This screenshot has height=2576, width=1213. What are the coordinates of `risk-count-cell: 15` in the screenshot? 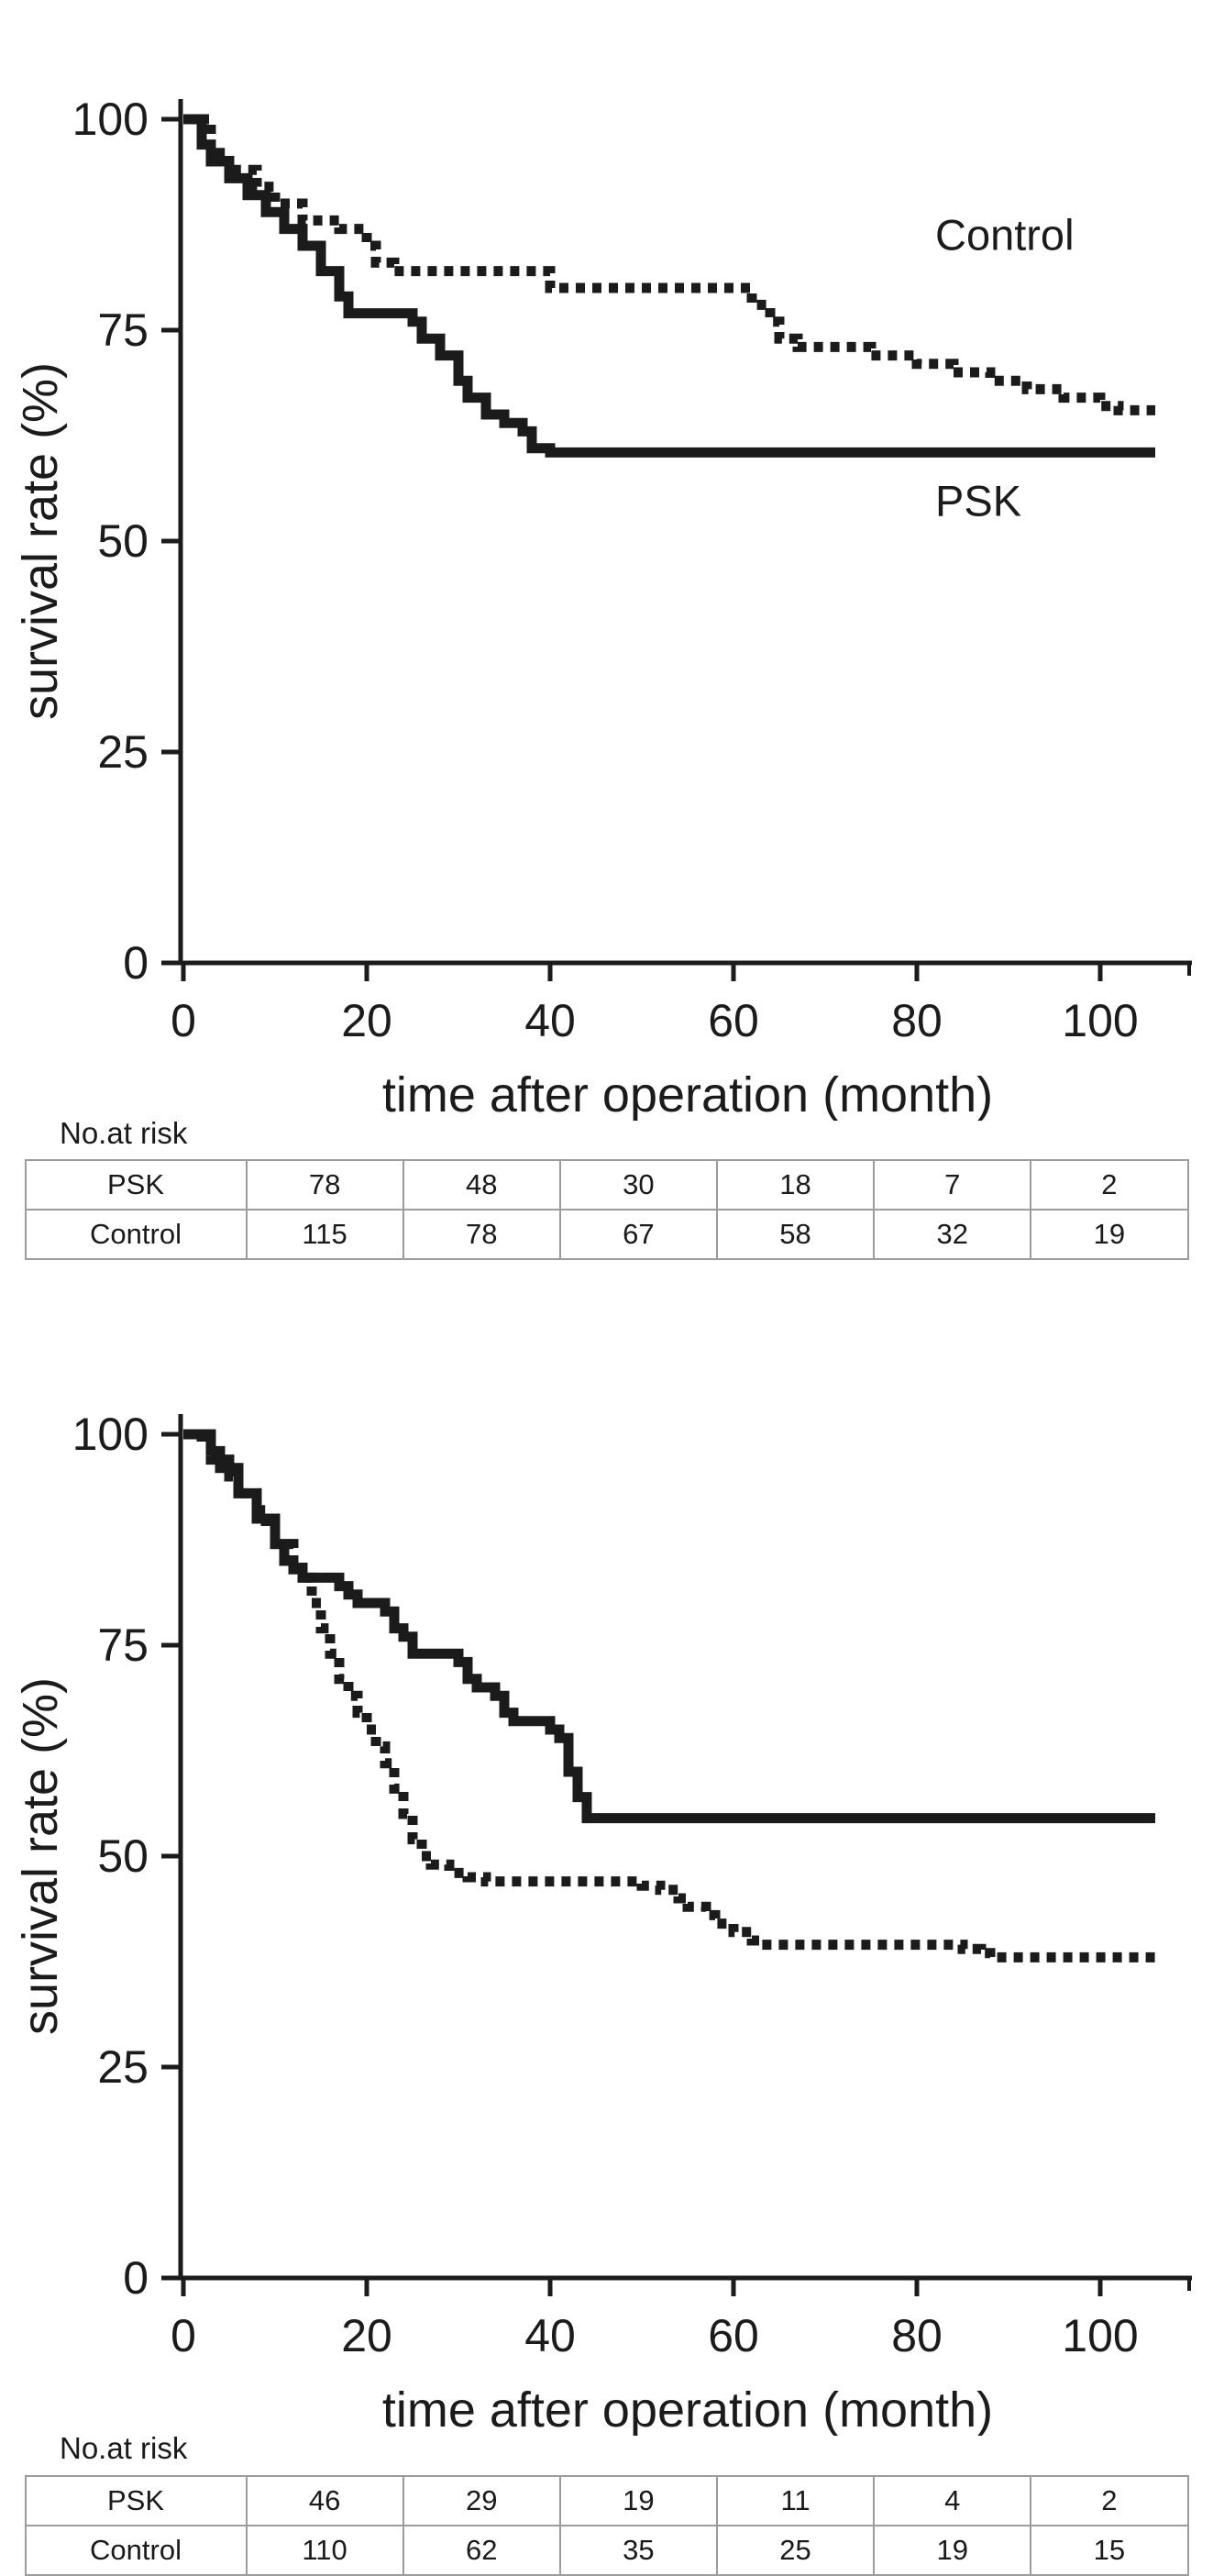 It's located at (1109, 2550).